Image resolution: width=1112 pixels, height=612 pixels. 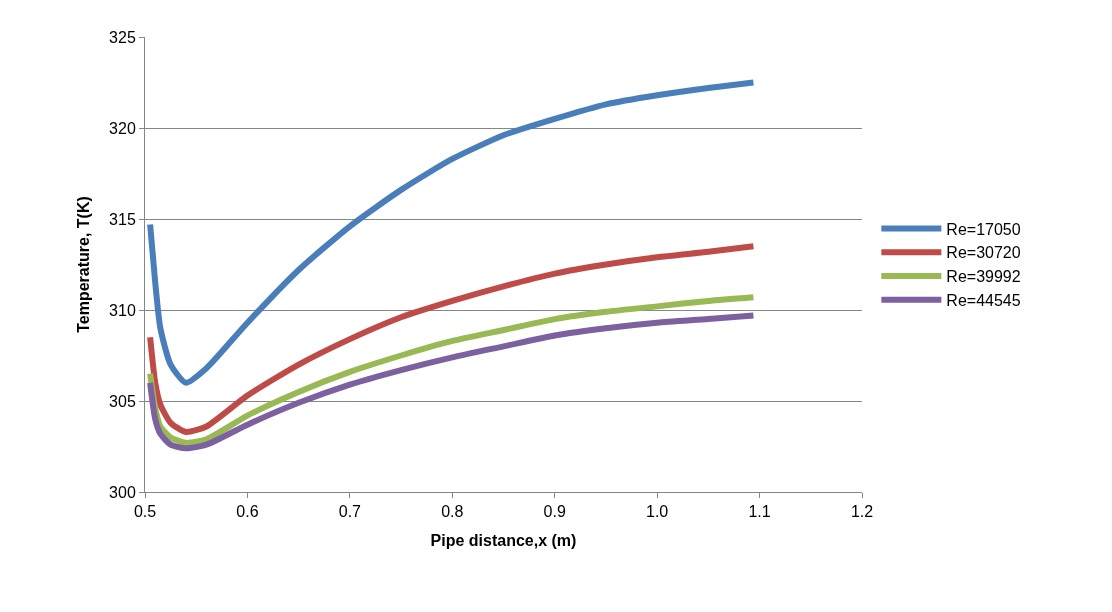 I want to click on legend-label: Re=30720, so click(x=983, y=253).